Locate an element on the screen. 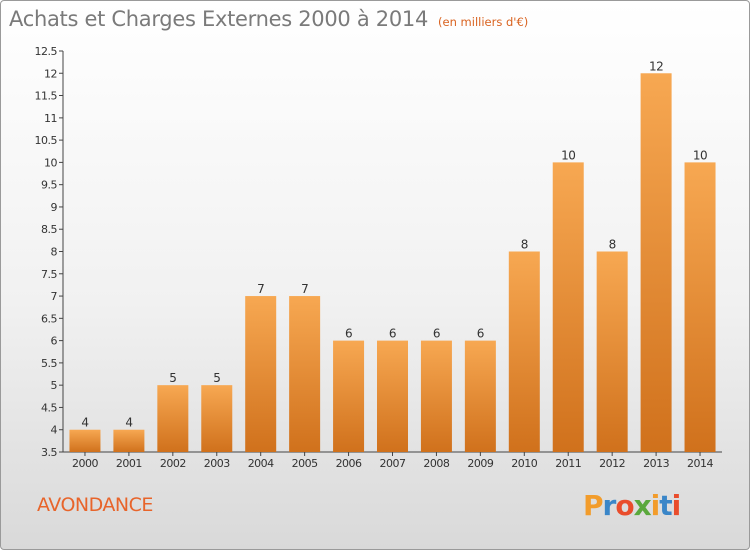 The width and height of the screenshot is (750, 550). x-tick-label: 2001 is located at coordinates (129, 463).